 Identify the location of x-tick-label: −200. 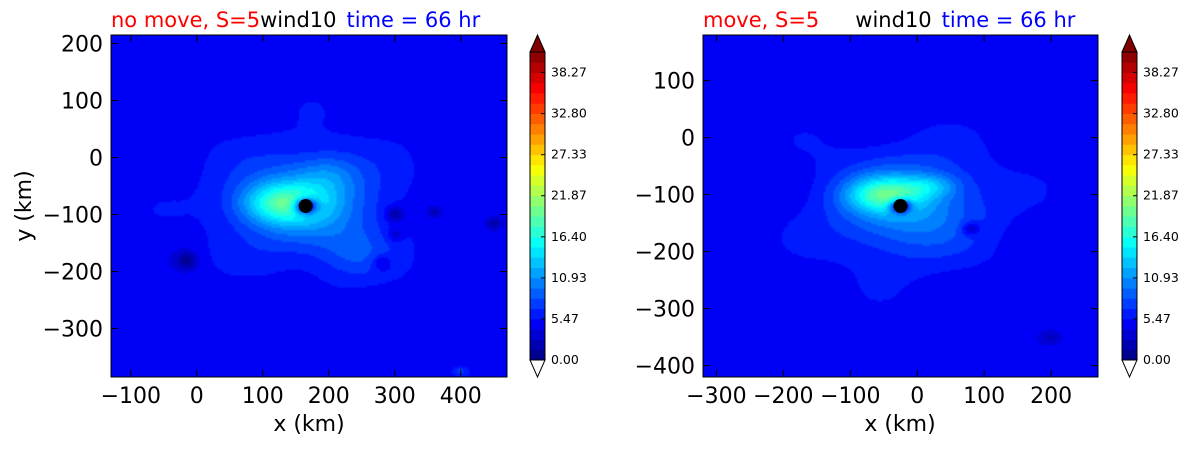
(783, 396).